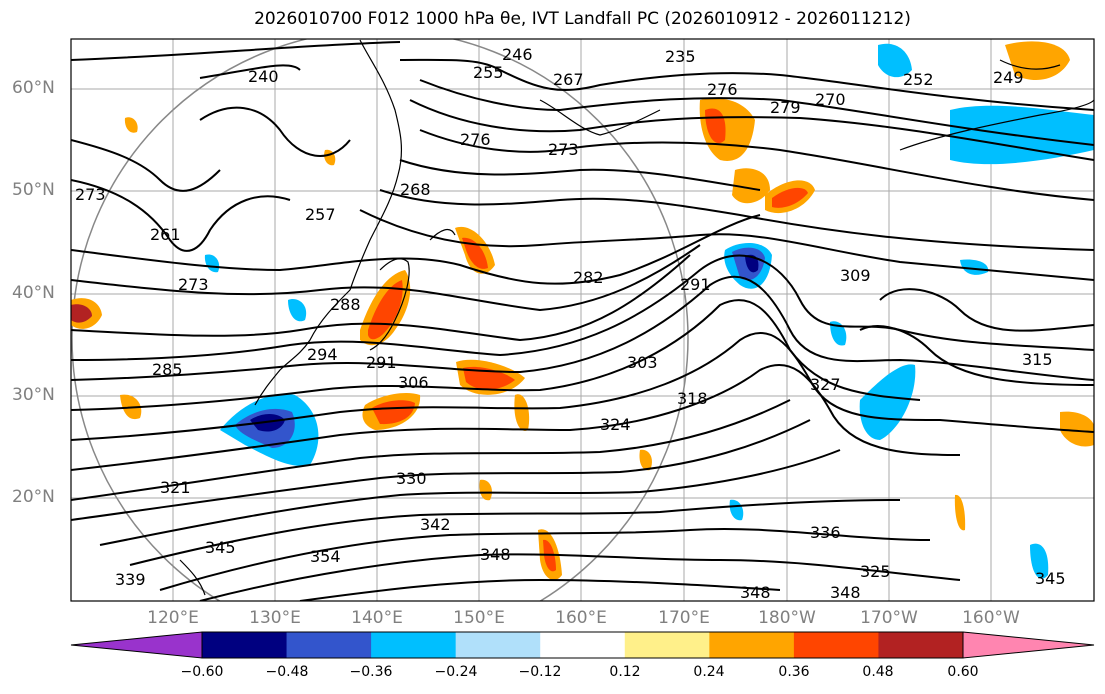 This screenshot has width=1105, height=694. What do you see at coordinates (684, 618) in the screenshot?
I see `lon-label-170e: 170°E` at bounding box center [684, 618].